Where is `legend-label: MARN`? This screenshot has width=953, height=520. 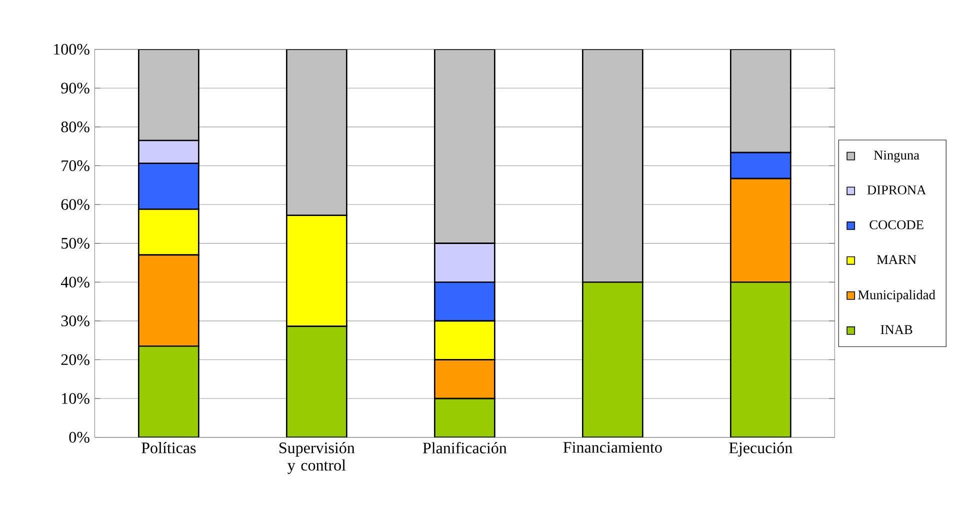 legend-label: MARN is located at coordinates (896, 259).